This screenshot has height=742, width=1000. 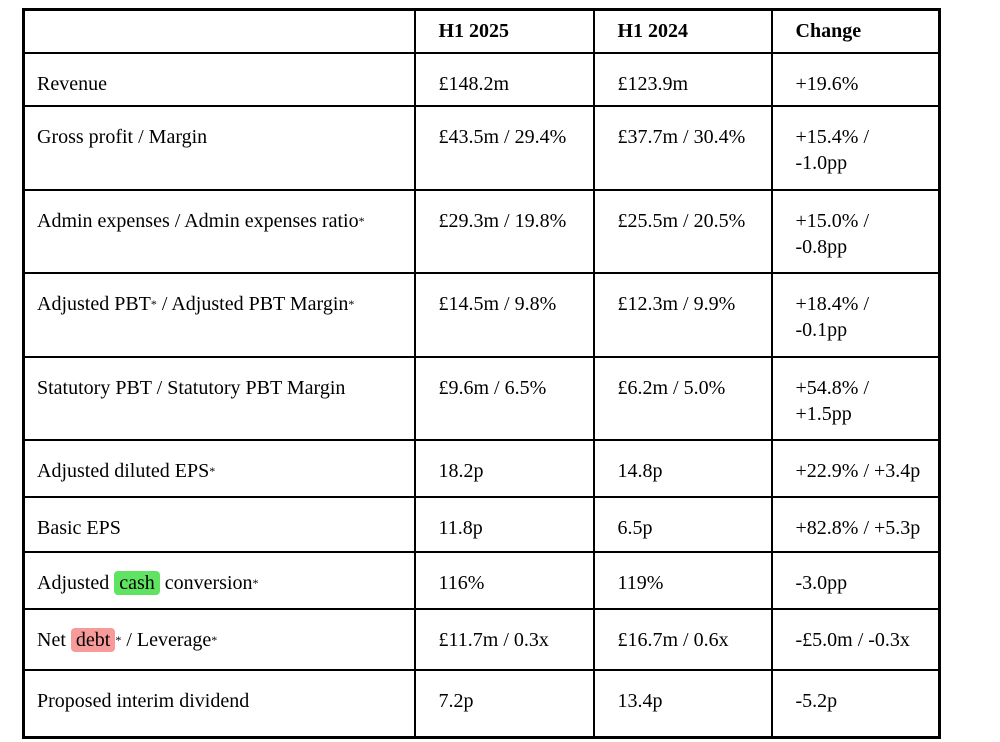 I want to click on value-h1-2024: 119%, so click(x=682, y=580).